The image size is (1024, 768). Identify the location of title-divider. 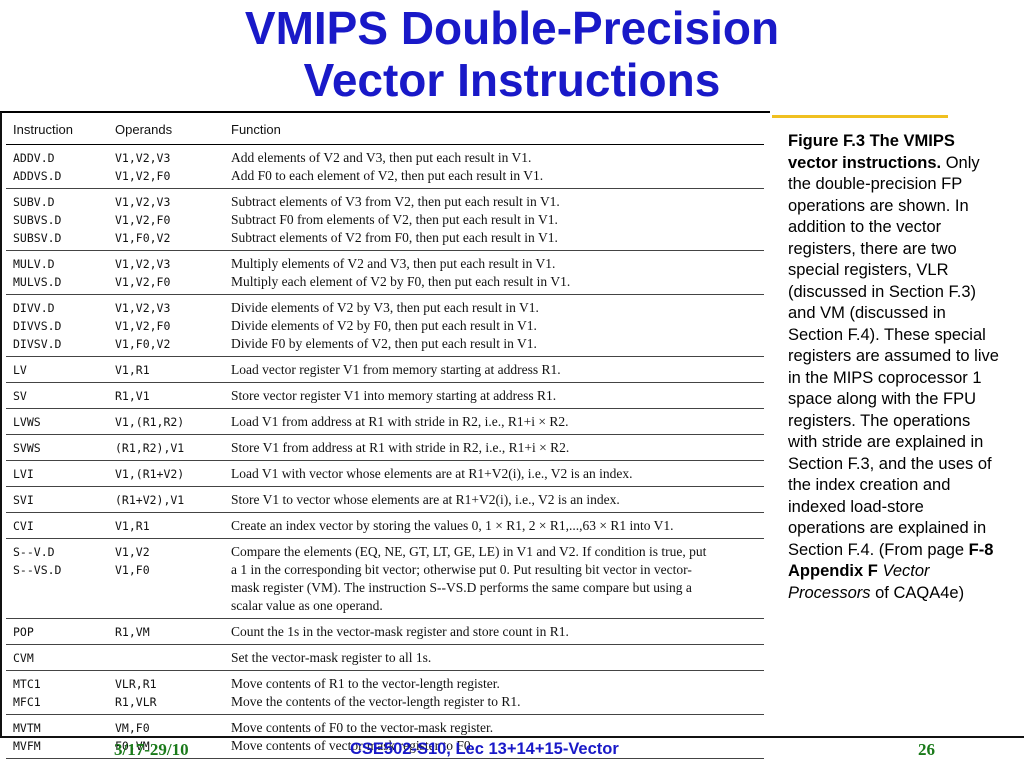
(385, 112).